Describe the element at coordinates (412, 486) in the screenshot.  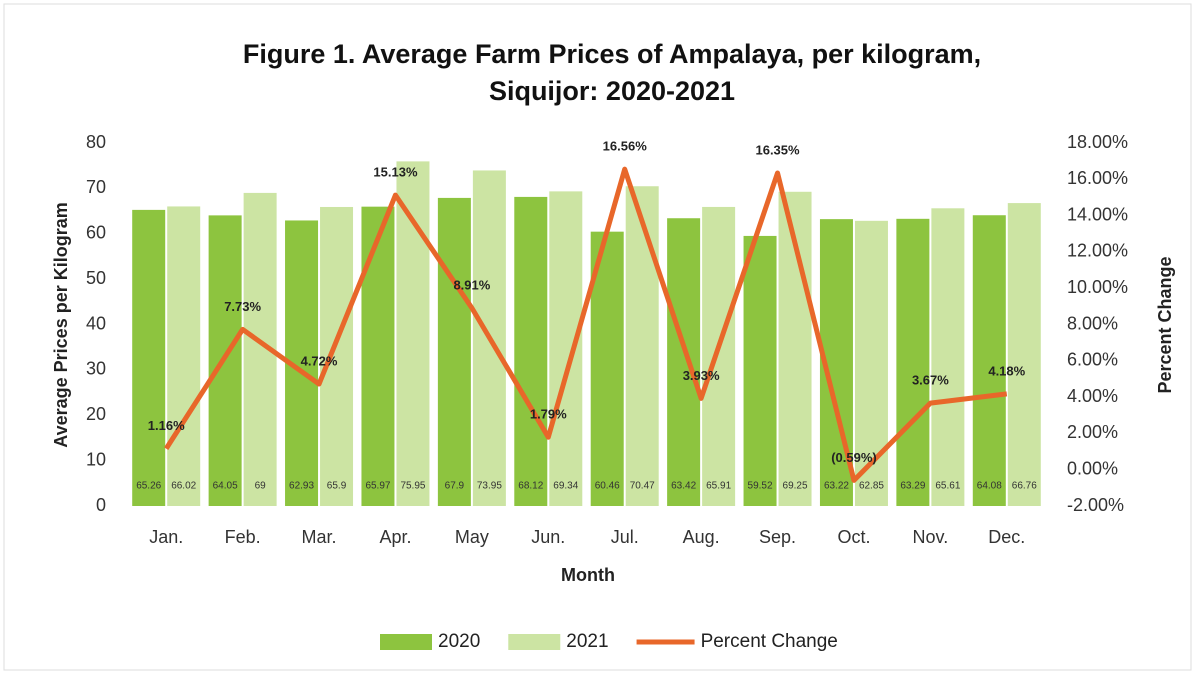
I see `bar-value-label: 75.95` at that location.